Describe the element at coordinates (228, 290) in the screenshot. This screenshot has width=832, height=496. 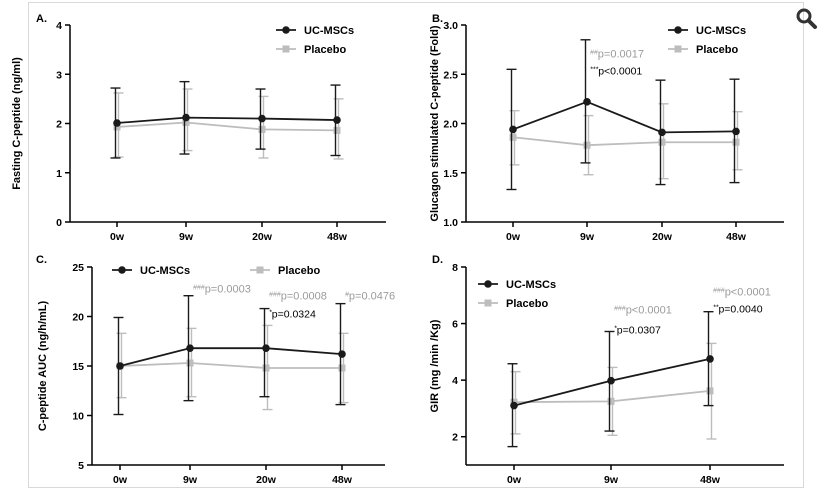
I see `p-value-text: p=0.0003` at that location.